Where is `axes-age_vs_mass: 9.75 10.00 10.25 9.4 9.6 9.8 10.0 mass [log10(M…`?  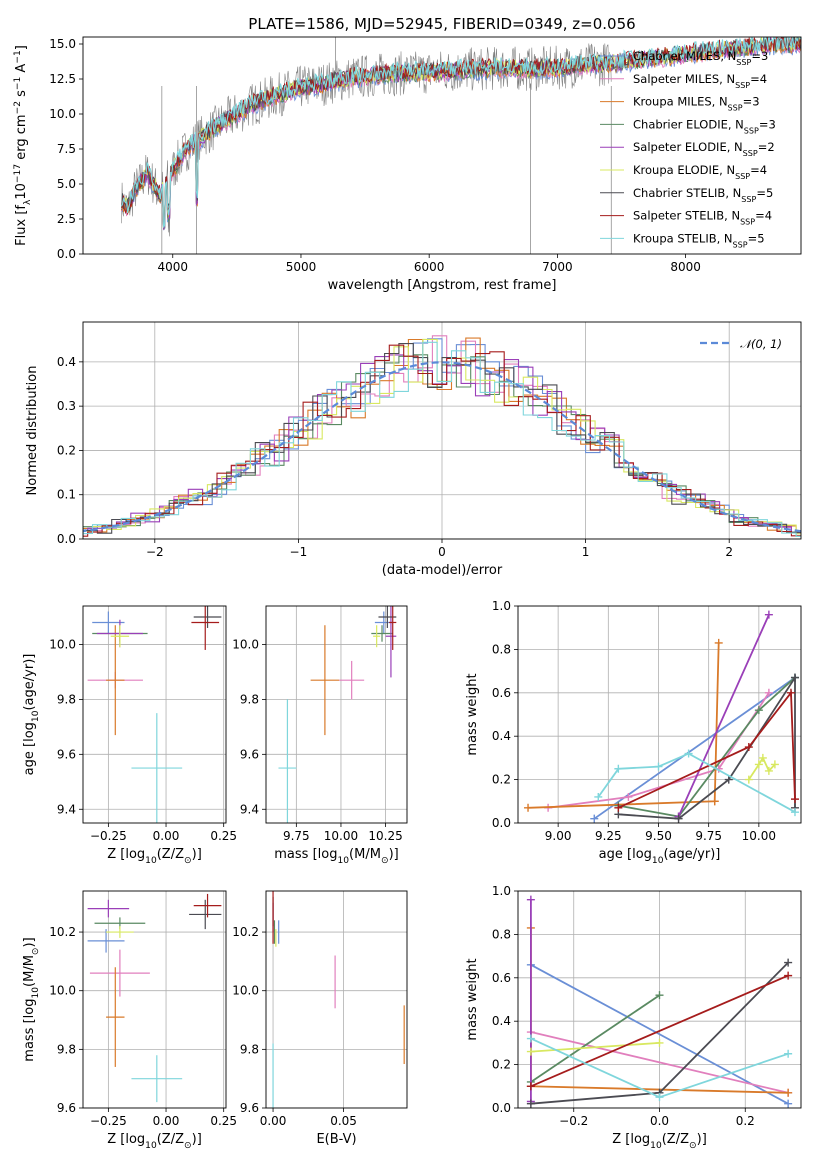 axes-age_vs_mass: 9.75 10.00 10.25 9.4 9.6 9.8 10.0 mass [log10(M… is located at coordinates (320, 735).